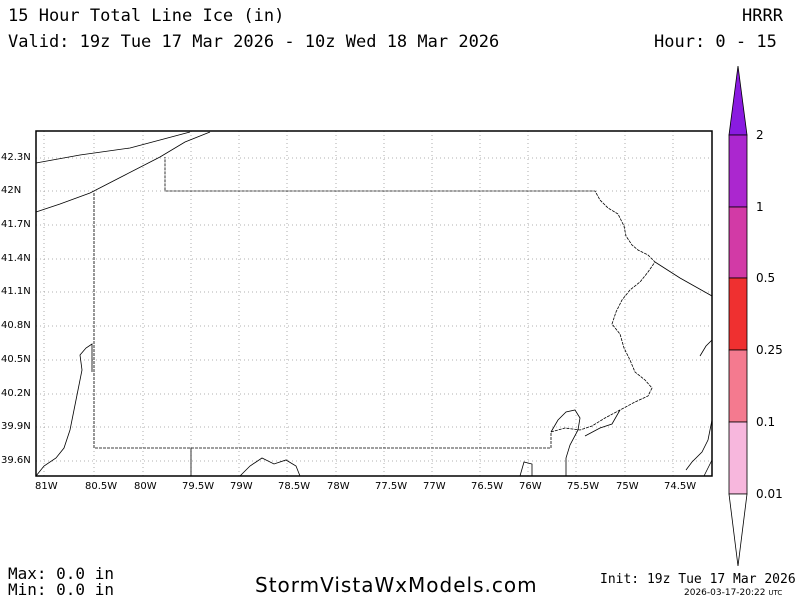 This screenshot has height=600, width=800. I want to click on latitude-tick-label: 41.1N, so click(16, 291).